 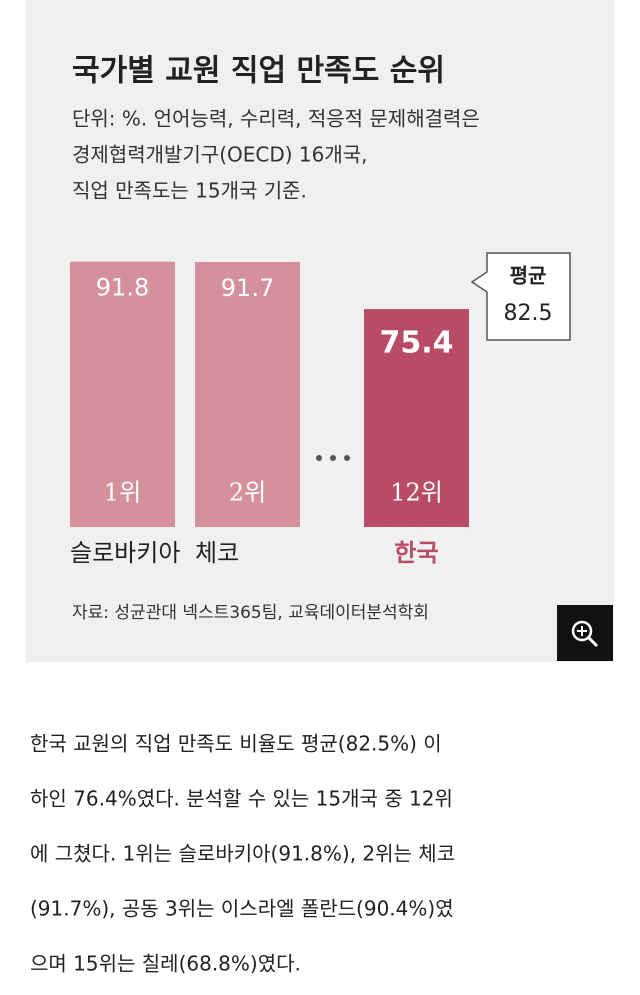 What do you see at coordinates (247, 493) in the screenshot?
I see `rank-label: 2위` at bounding box center [247, 493].